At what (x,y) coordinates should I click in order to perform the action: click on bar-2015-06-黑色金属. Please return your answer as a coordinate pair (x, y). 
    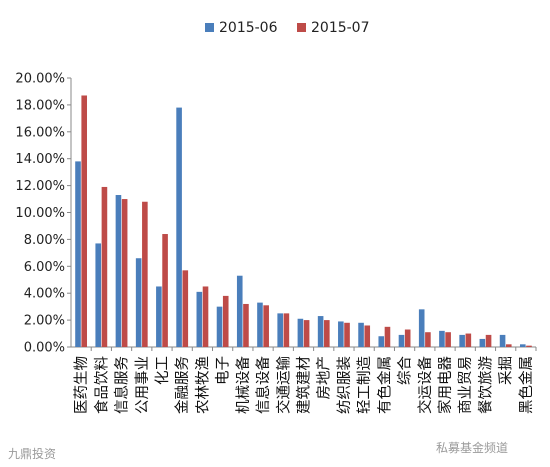
    Looking at the image, I should click on (522, 345).